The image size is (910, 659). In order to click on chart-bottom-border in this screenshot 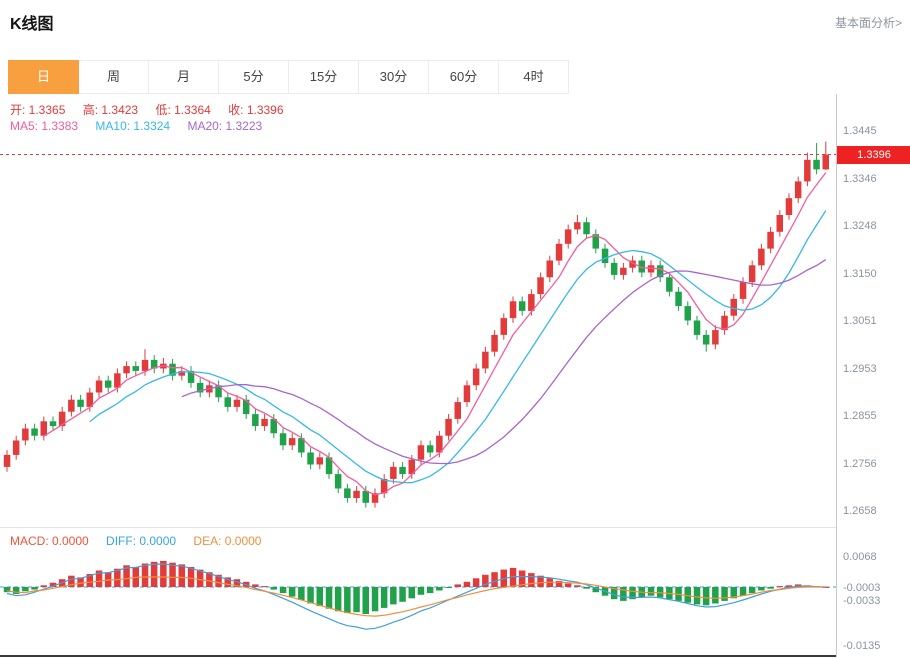, I will do `click(418, 656)`.